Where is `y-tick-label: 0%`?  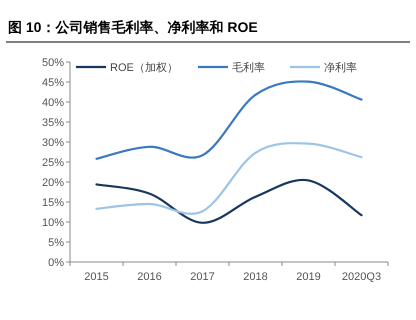
y-tick-label: 0% is located at coordinates (56, 263).